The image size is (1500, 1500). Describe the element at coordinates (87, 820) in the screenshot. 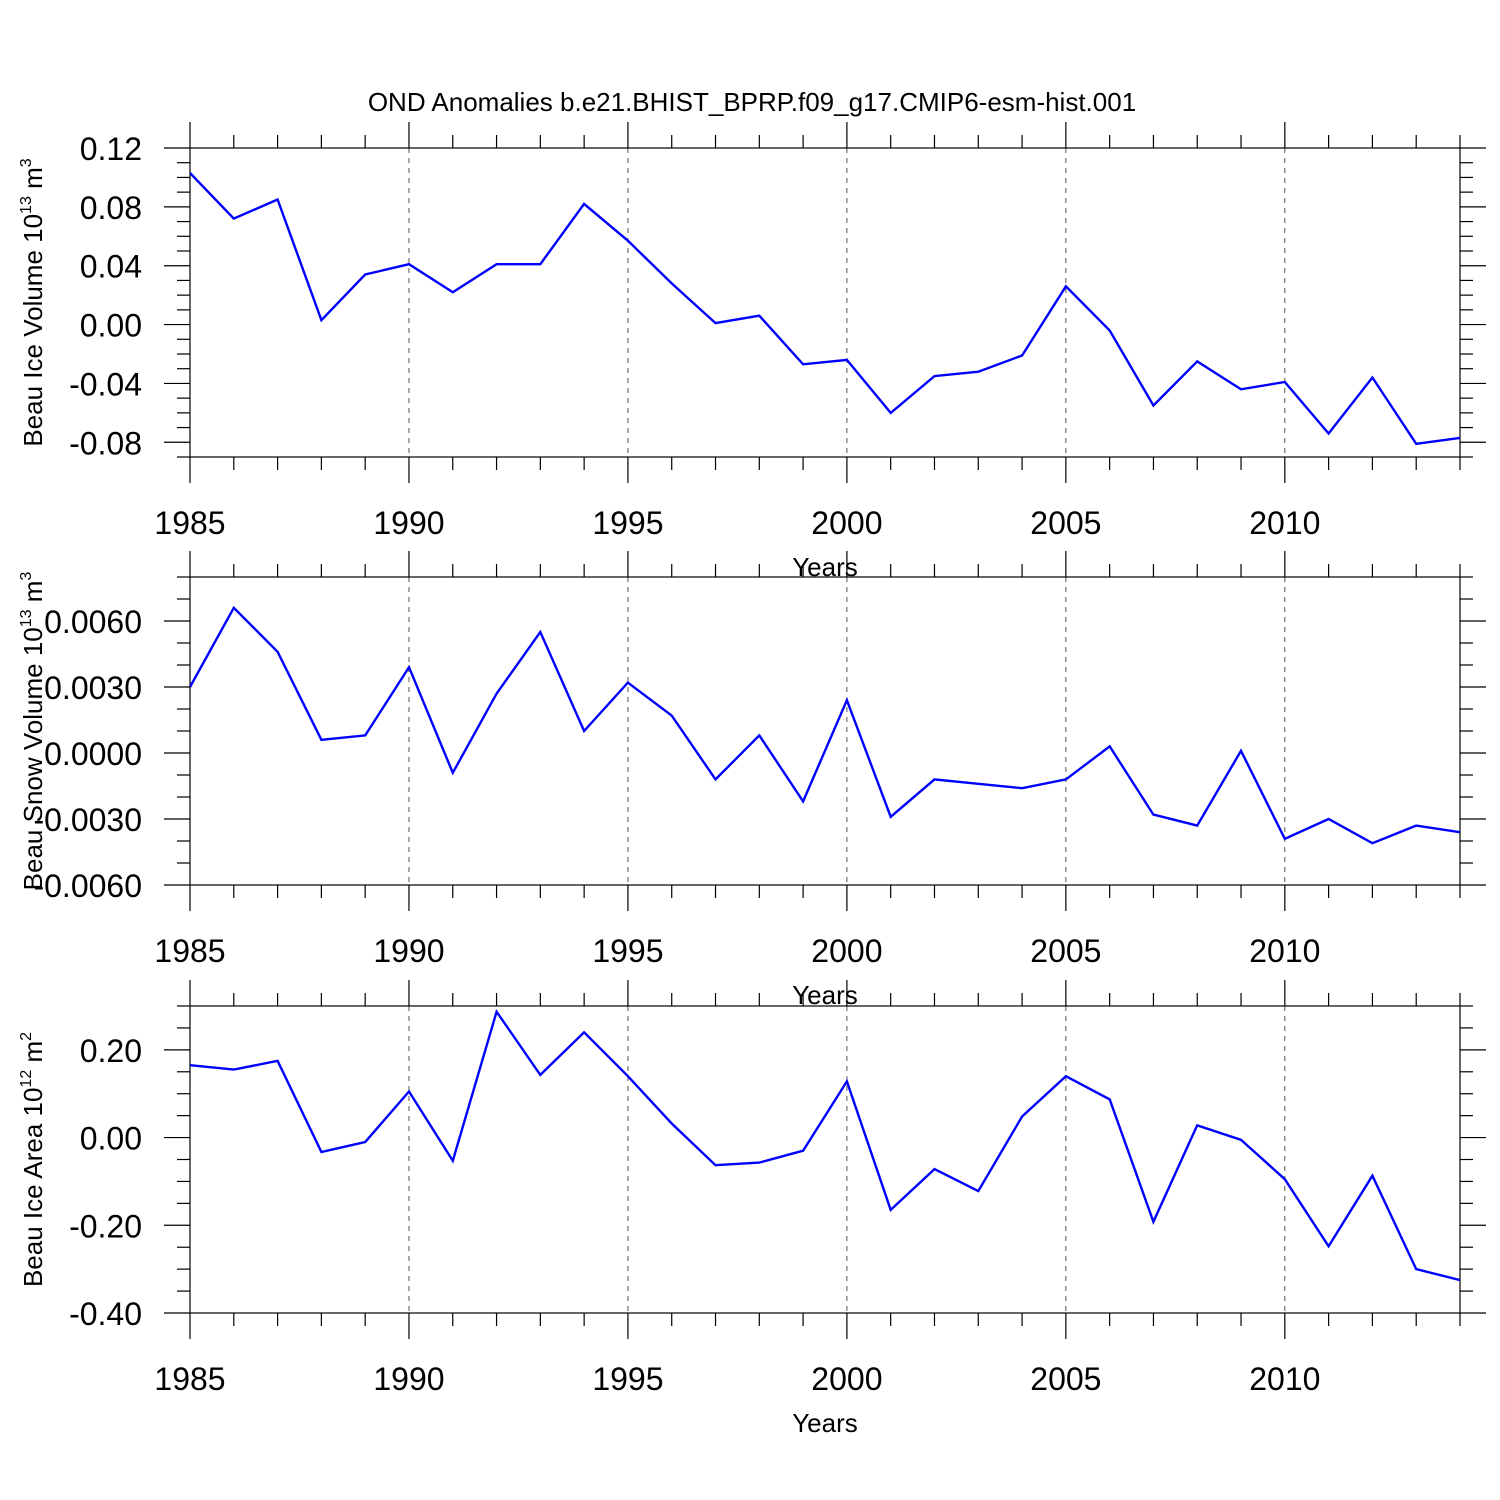

I see `chart-snow-volume-ytick-label-3: -0.0030` at that location.